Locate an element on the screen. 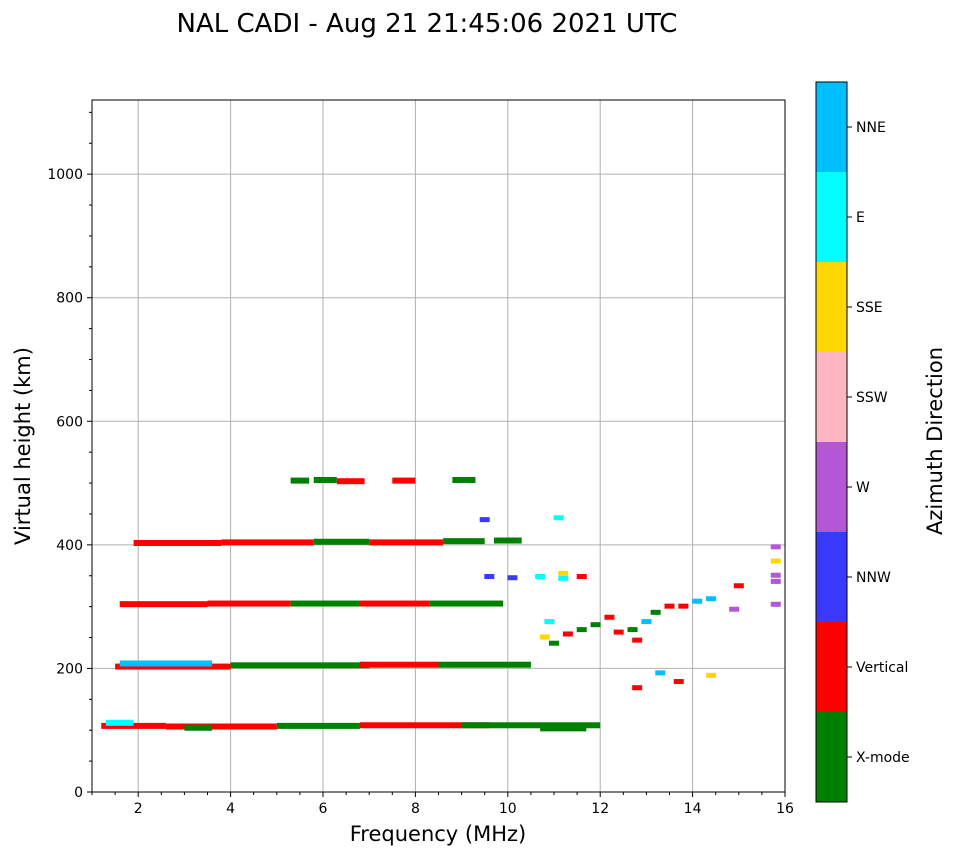 Image resolution: width=958 pixels, height=857 pixels. x-tick-label: 16 is located at coordinates (785, 809).